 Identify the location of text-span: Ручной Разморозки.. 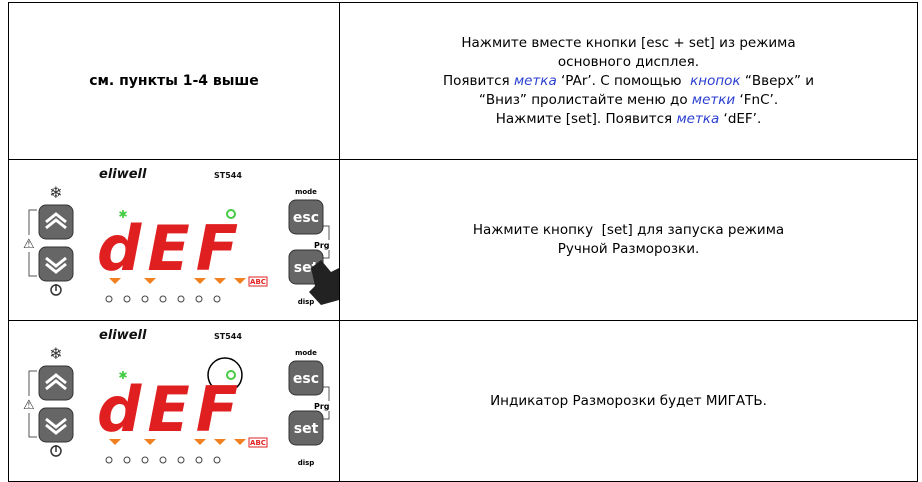
(628, 249).